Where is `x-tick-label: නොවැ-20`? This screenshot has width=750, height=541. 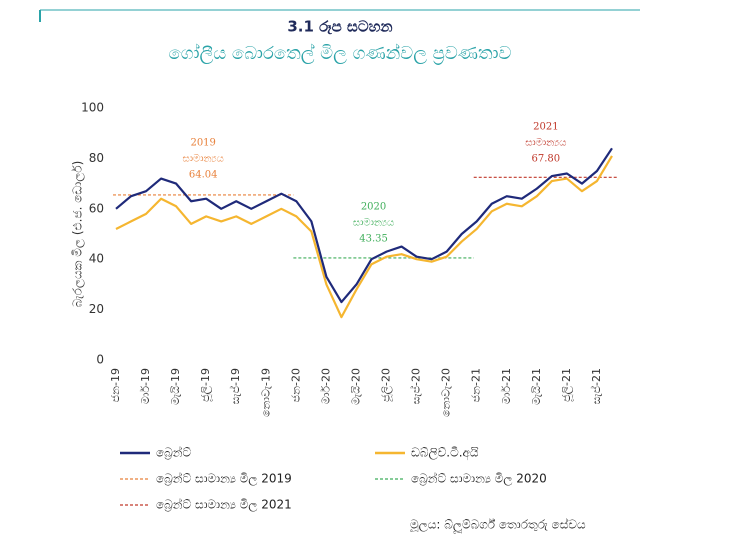 x-tick-label: නොවැ-20 is located at coordinates (446, 392).